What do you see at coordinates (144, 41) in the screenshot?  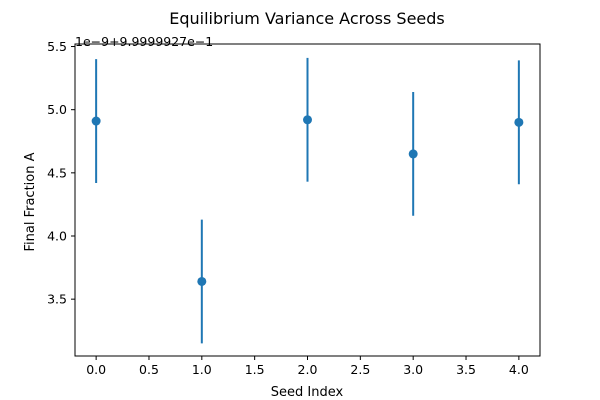 I see `y-axis-offset-text: 1e−9+9.9999927e−1` at bounding box center [144, 41].